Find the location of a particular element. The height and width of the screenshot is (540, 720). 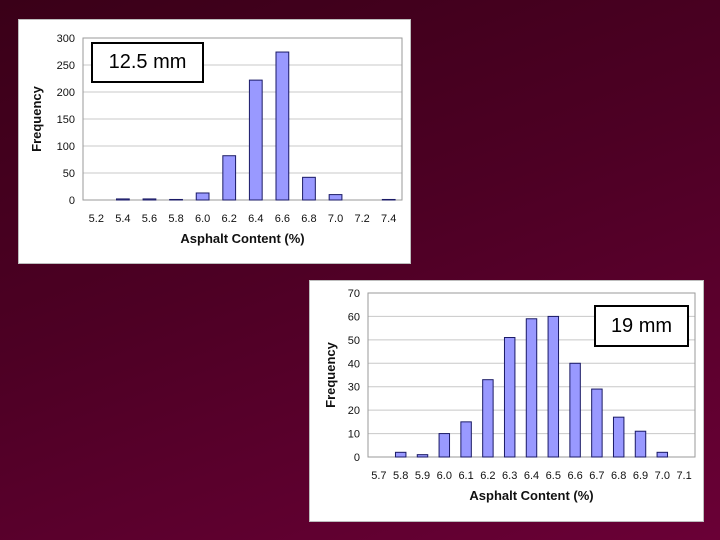

y-tick-label: 60 is located at coordinates (354, 317).